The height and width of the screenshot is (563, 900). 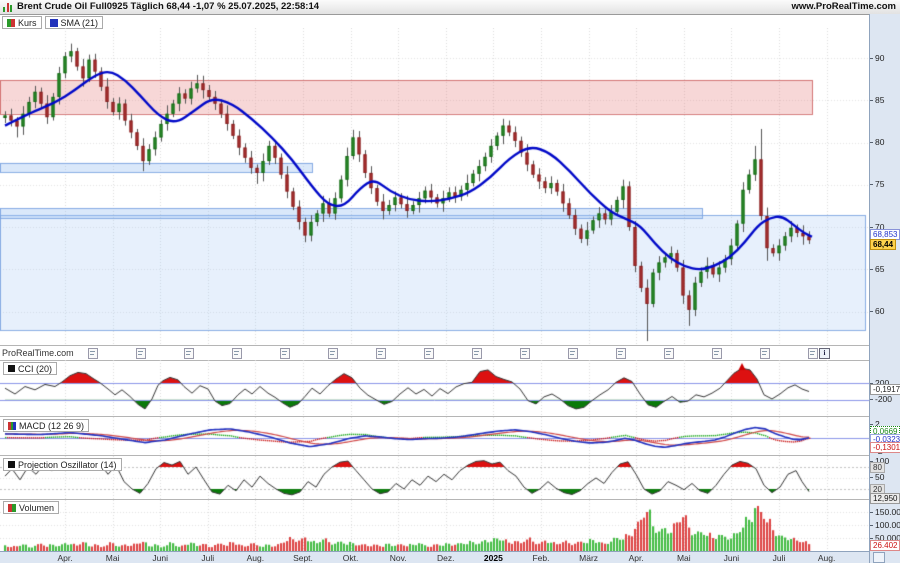 I want to click on volume-label: Volumen, so click(x=37, y=507).